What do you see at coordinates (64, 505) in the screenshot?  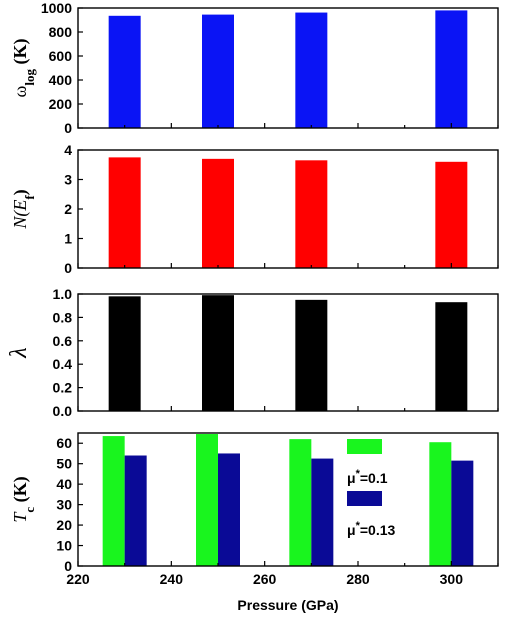 I see `y-tick-label: 30` at bounding box center [64, 505].